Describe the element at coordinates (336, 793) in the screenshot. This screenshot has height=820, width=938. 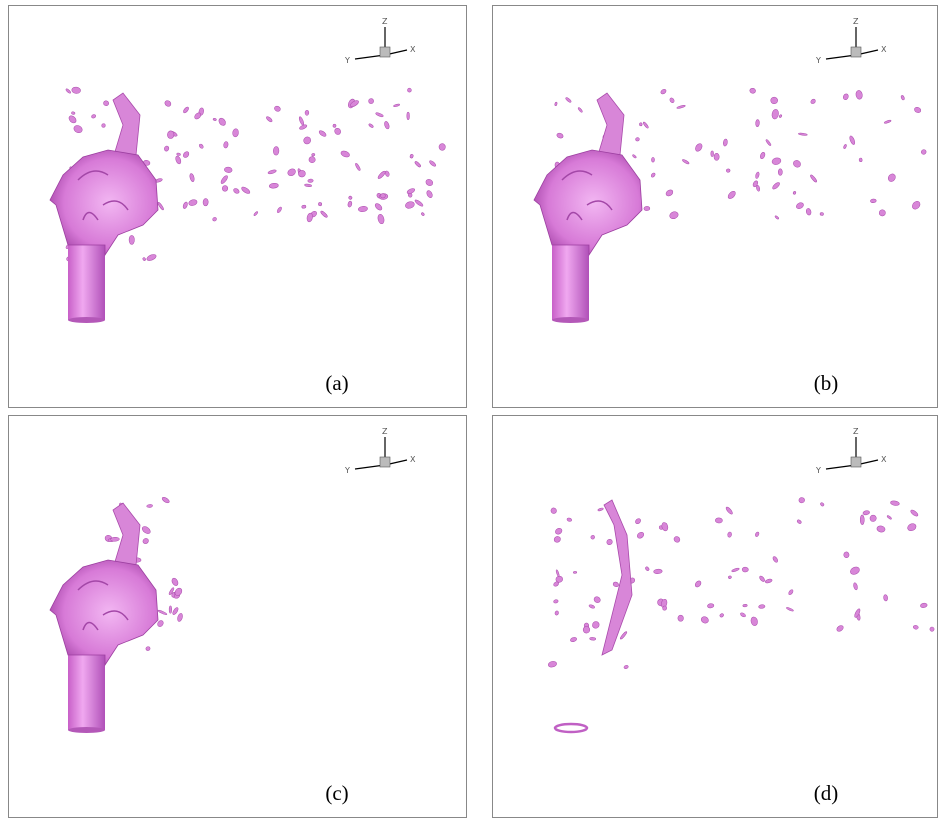
I see `panel-label: (c)` at that location.